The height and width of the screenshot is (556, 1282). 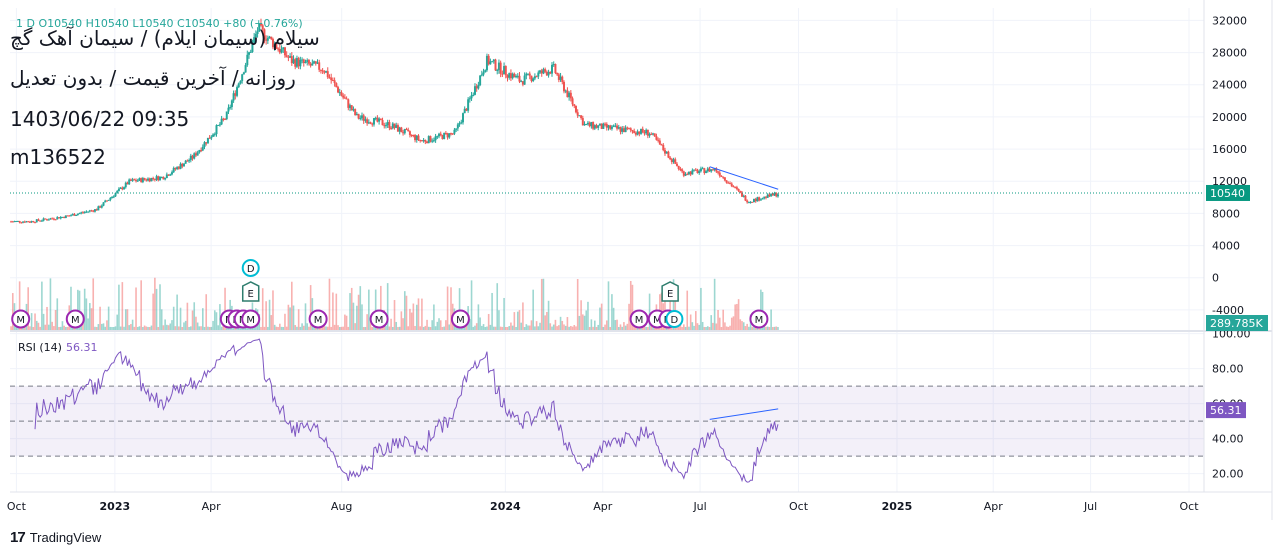 What do you see at coordinates (55, 537) in the screenshot?
I see `tradingview-footer: 17 TradingView` at bounding box center [55, 537].